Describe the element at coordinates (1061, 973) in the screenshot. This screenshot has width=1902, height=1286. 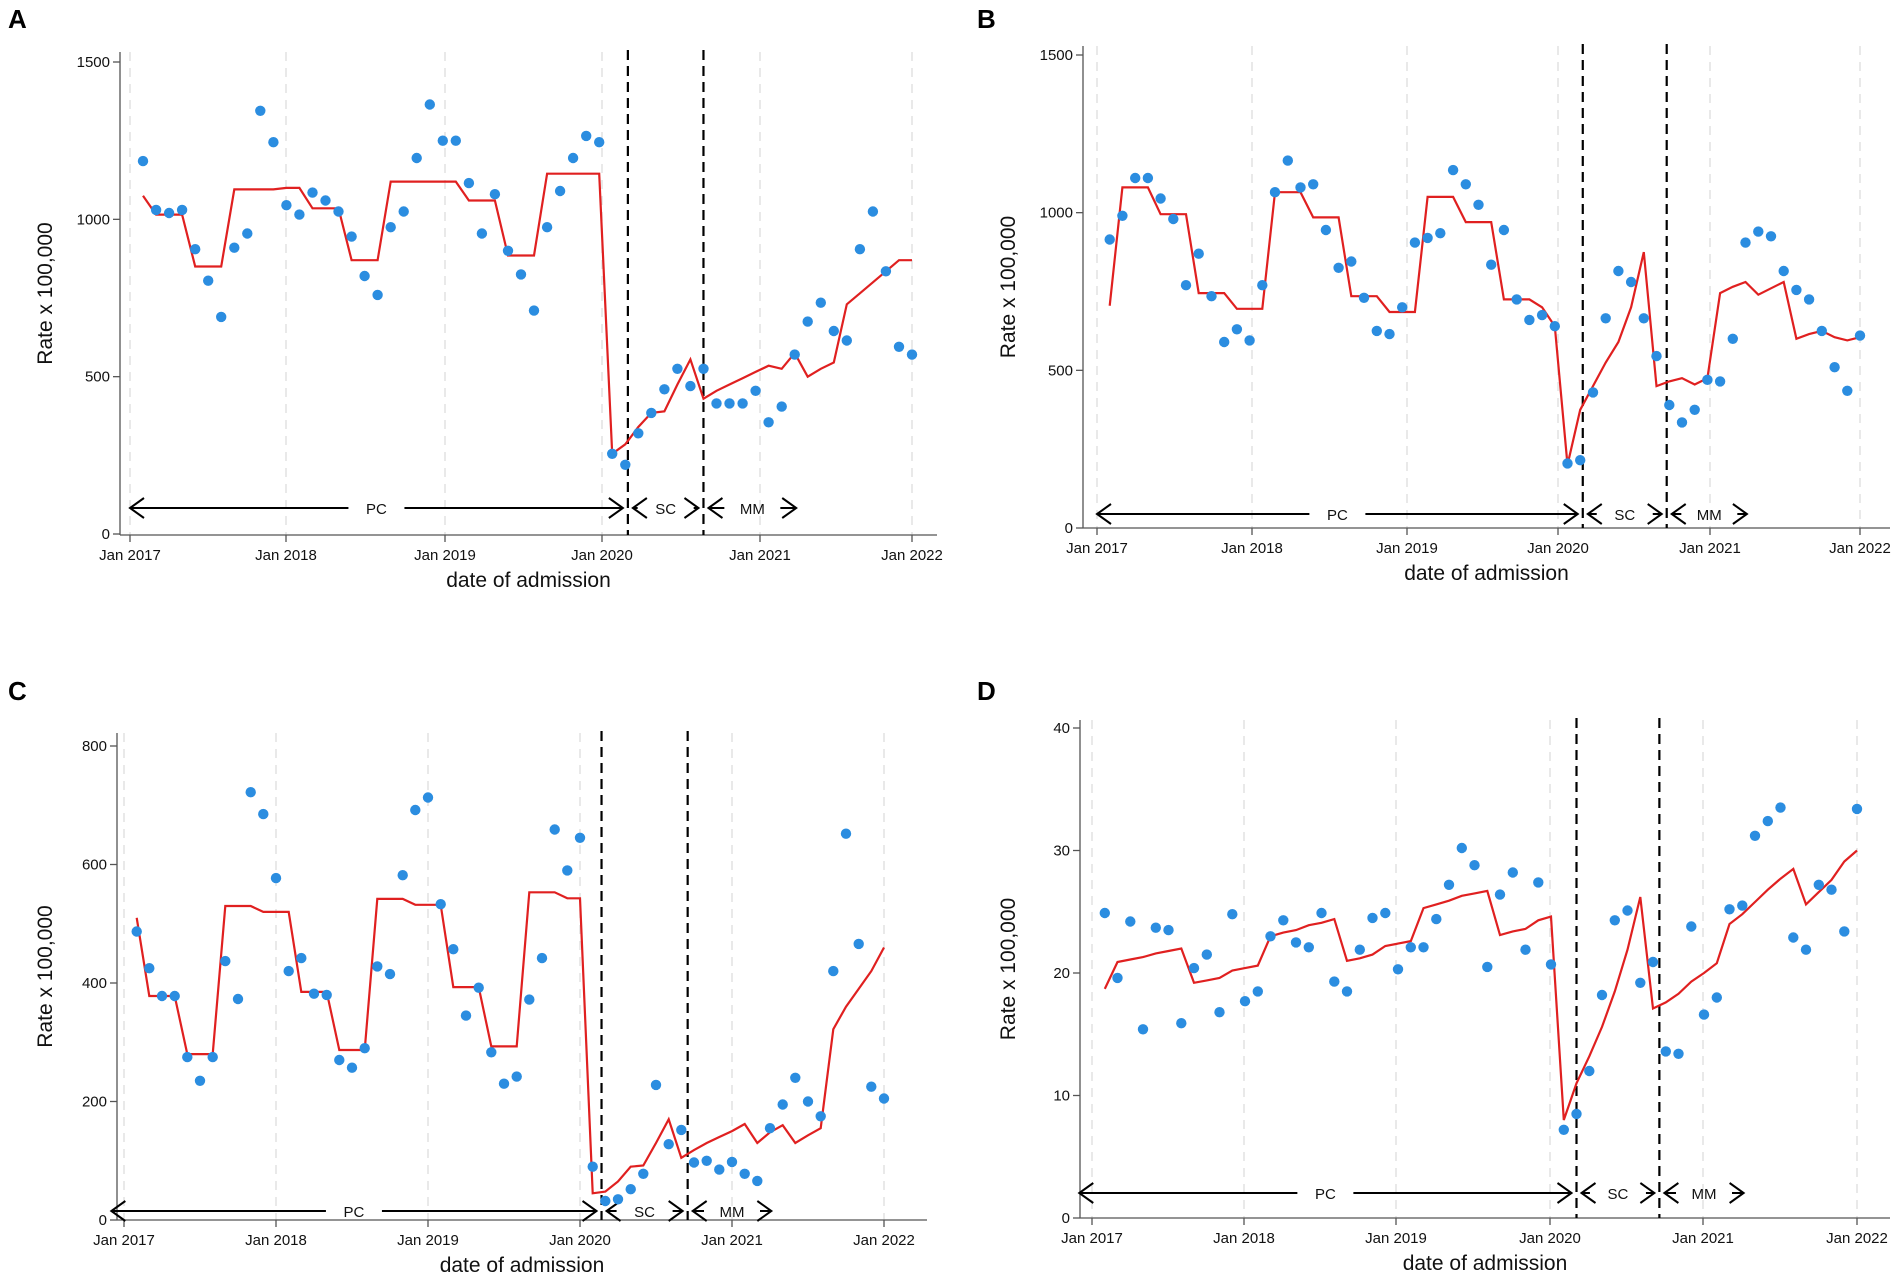
I see `y-tick-label: 20` at that location.